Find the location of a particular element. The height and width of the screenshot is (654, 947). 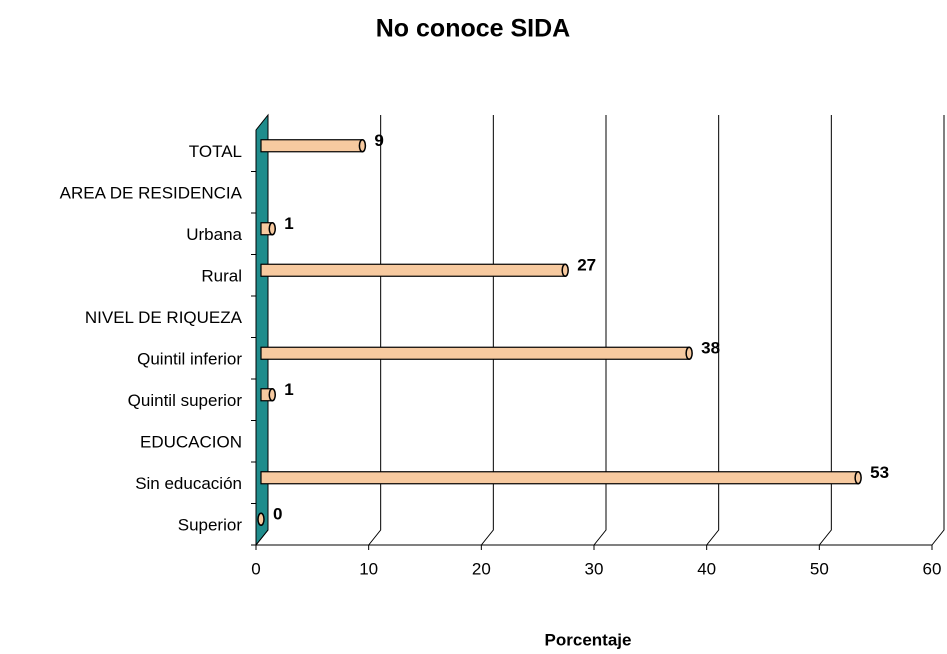

chart-title: No conoce SIDA is located at coordinates (473, 29).